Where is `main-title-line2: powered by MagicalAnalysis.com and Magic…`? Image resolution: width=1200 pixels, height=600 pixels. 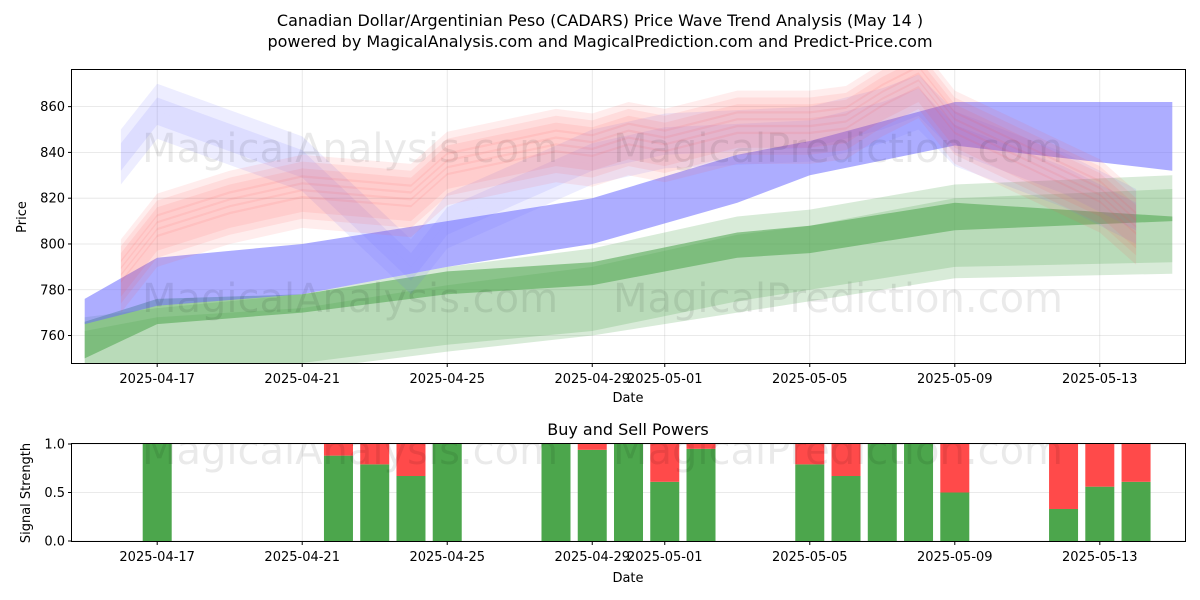
main-title-line2: powered by MagicalAnalysis.com and Magic… is located at coordinates (599, 41).